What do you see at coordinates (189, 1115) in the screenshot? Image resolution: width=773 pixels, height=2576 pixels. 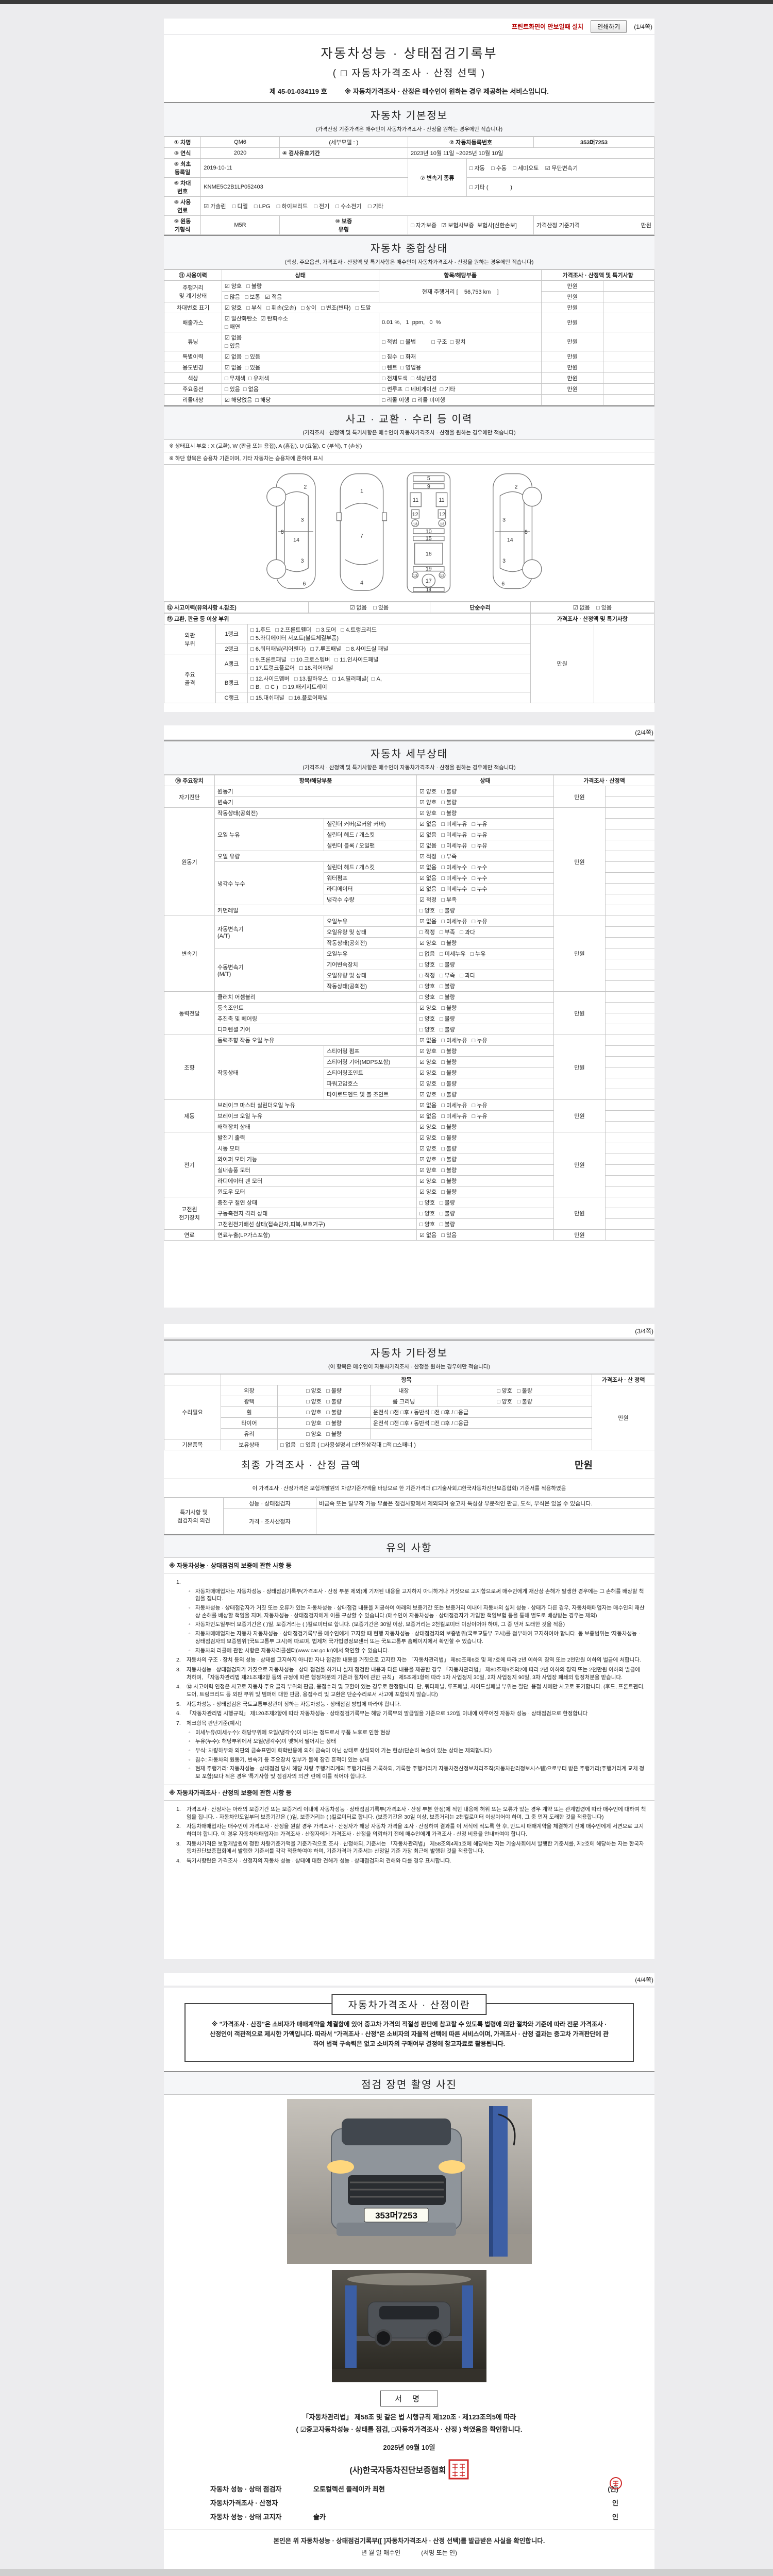 I see `group-cell: 제동` at bounding box center [189, 1115].